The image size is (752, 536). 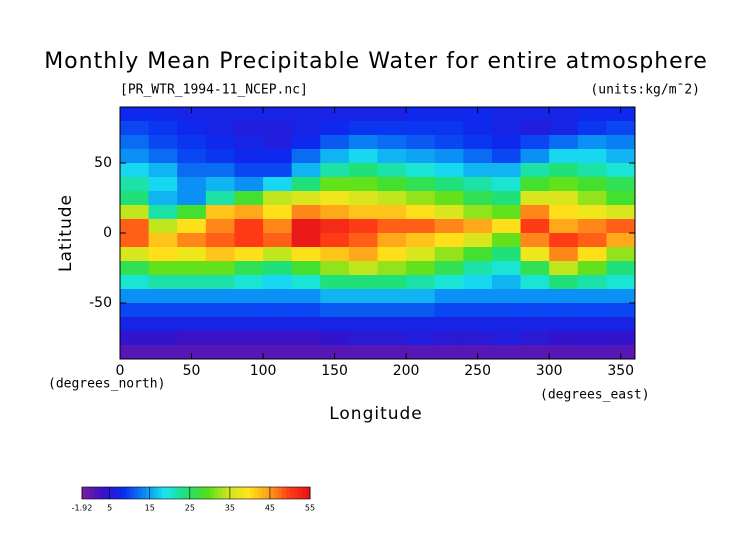 I want to click on x-tick-label: 200, so click(x=406, y=371).